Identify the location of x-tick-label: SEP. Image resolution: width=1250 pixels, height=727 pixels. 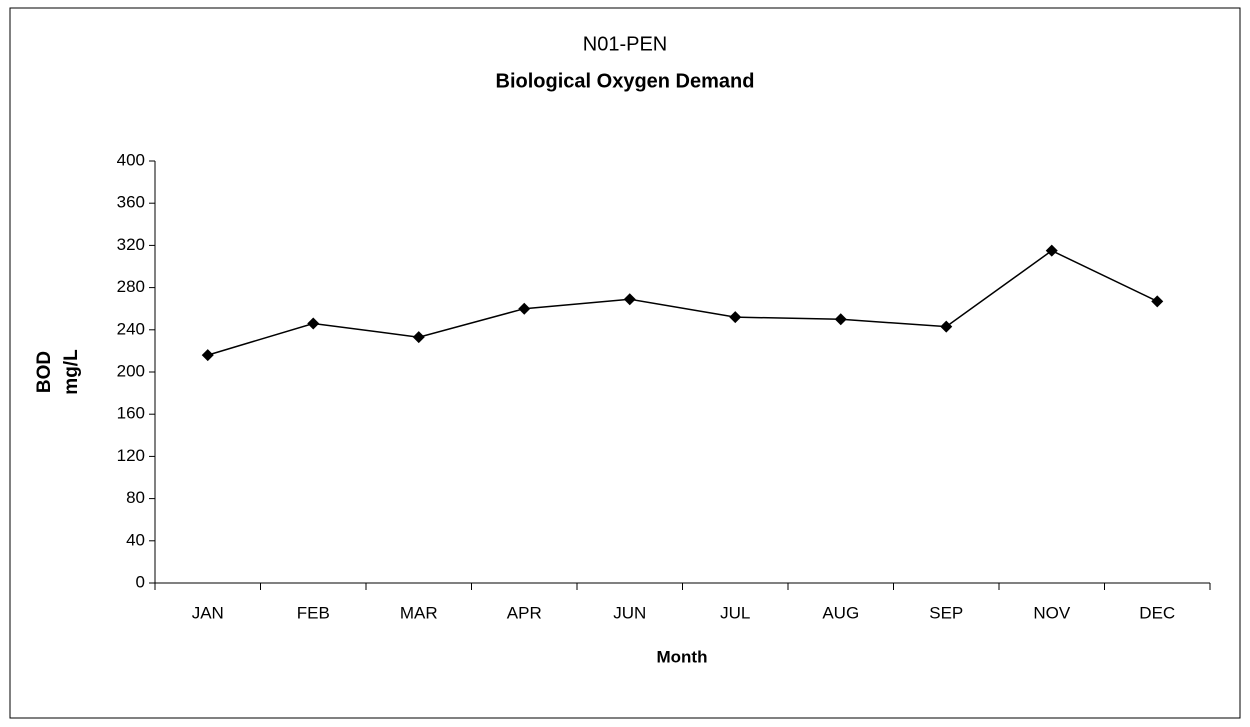
(946, 612).